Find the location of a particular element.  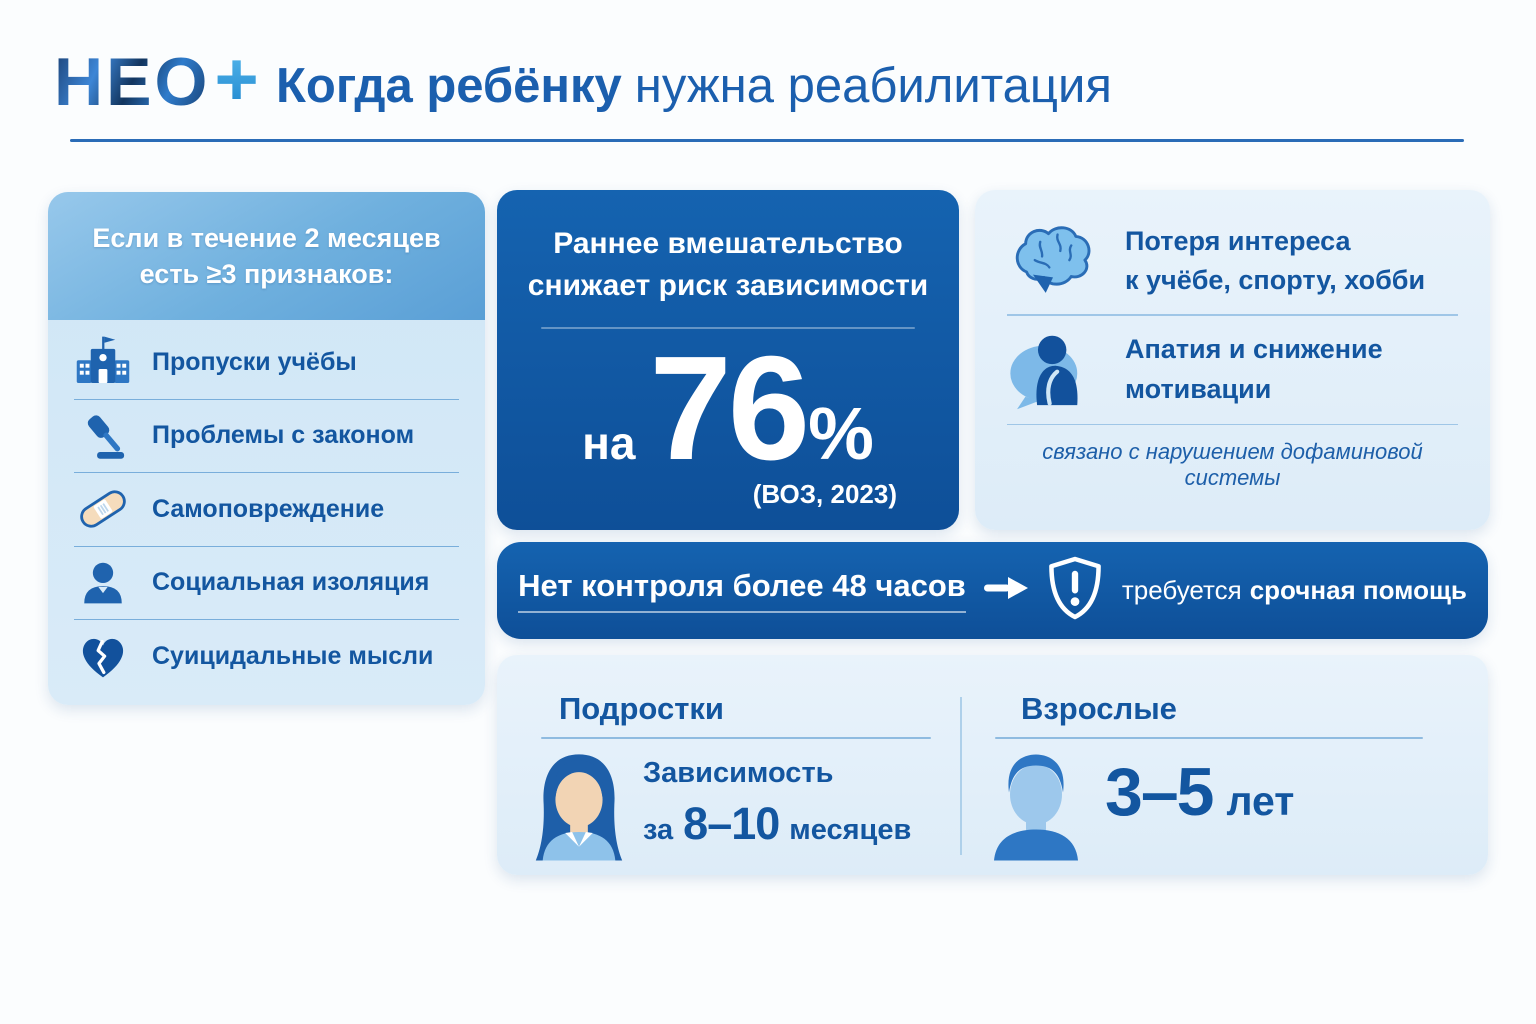

list-item: Суицидальные мысли is located at coordinates (266, 657).